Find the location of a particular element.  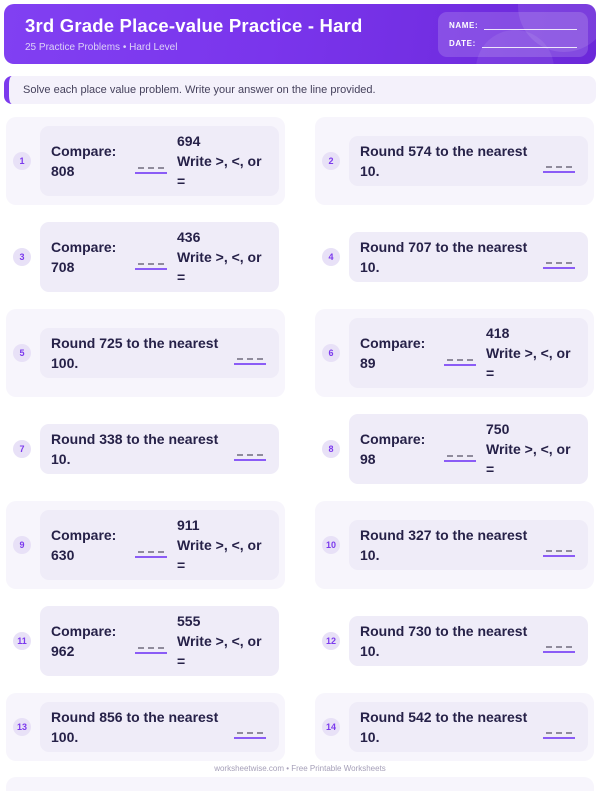

name-input-line is located at coordinates (530, 26).